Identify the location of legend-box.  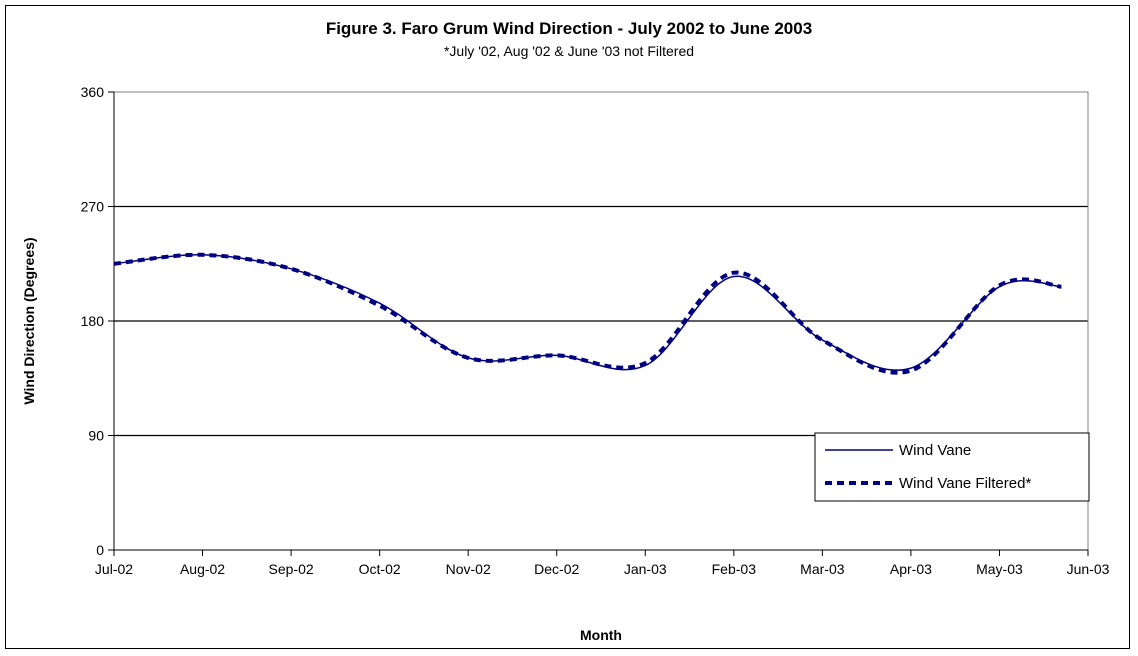
(952, 467).